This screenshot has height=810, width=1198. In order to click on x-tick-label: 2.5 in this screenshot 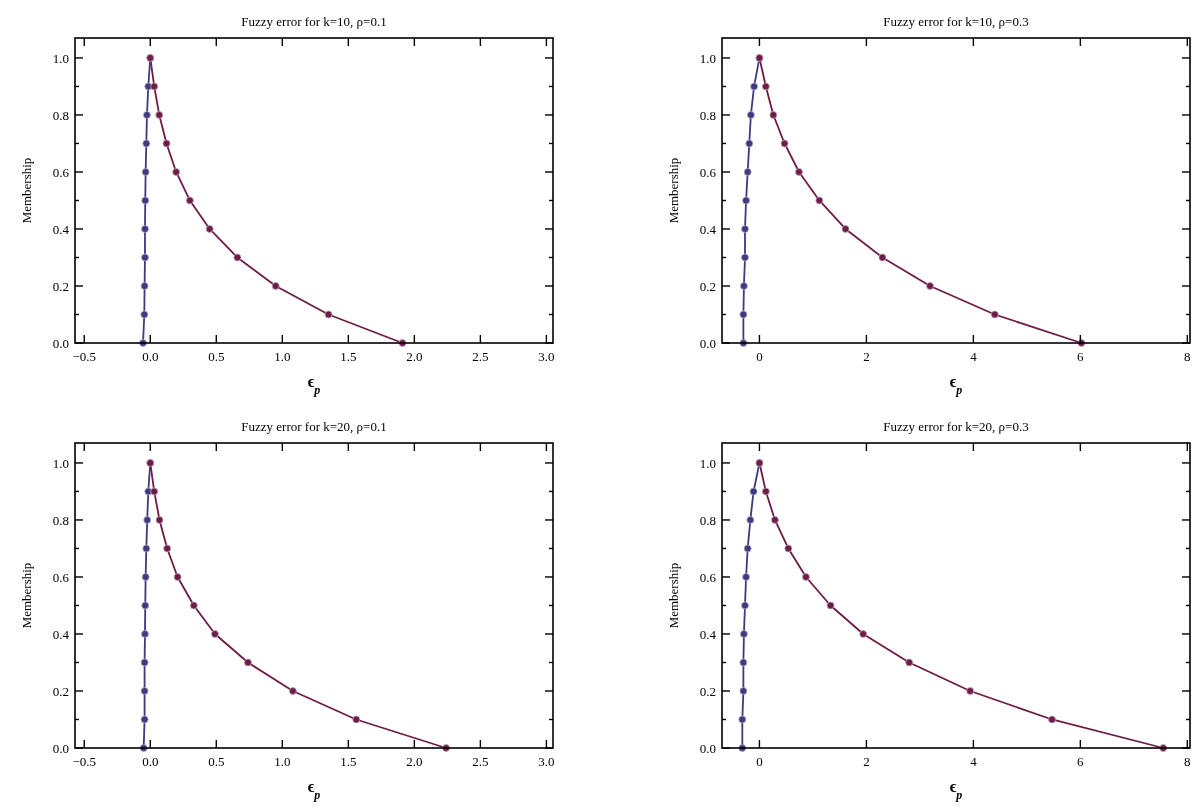, I will do `click(480, 761)`.